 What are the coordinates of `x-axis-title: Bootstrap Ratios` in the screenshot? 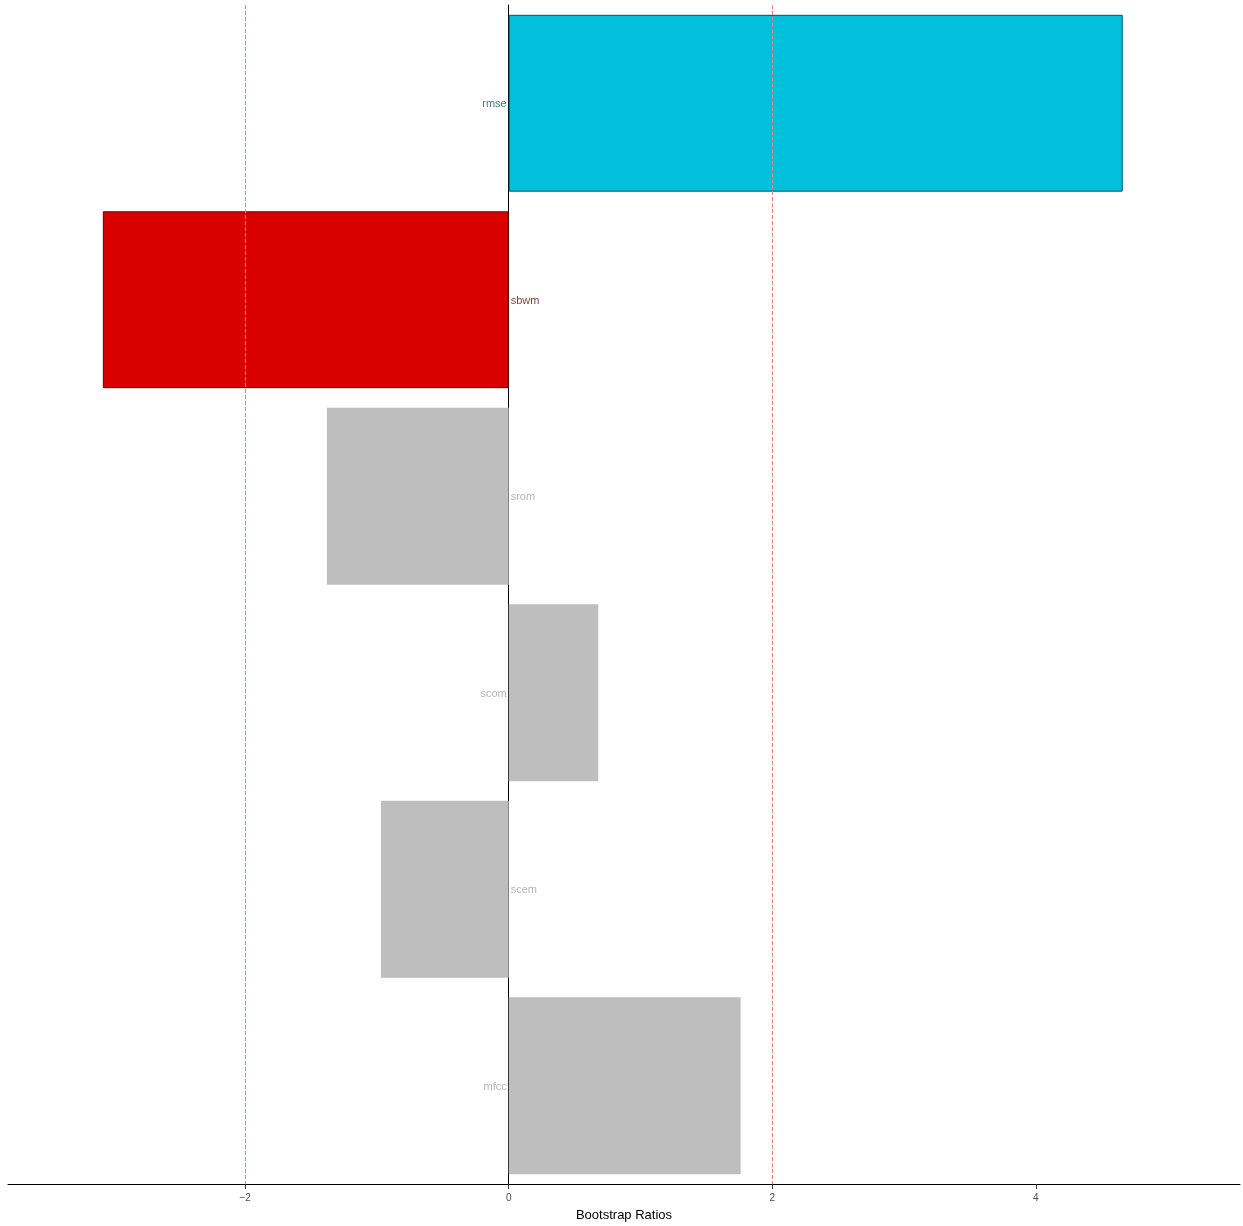 It's located at (624, 1214).